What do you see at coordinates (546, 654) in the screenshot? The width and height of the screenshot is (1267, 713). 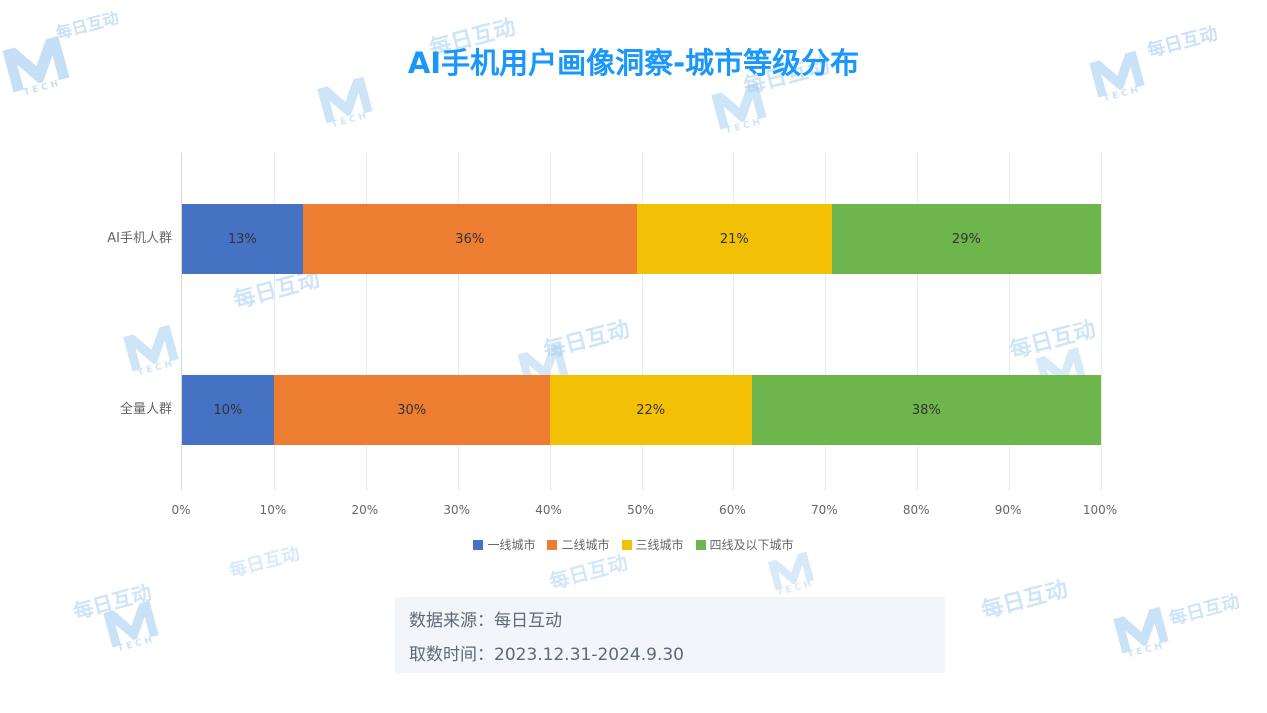 I see `time-range-text: 取数时间：2023.12.31-2024.9.30` at bounding box center [546, 654].